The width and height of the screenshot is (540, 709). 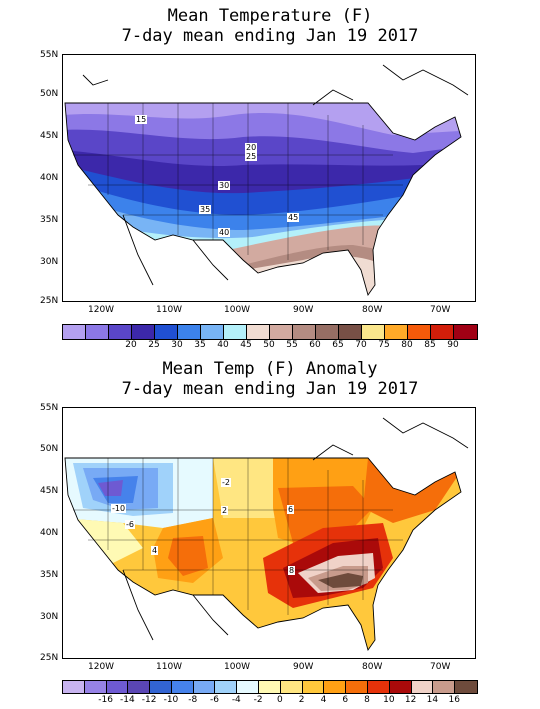 I want to click on colorbar-tick-label: 4, so click(x=323, y=700).